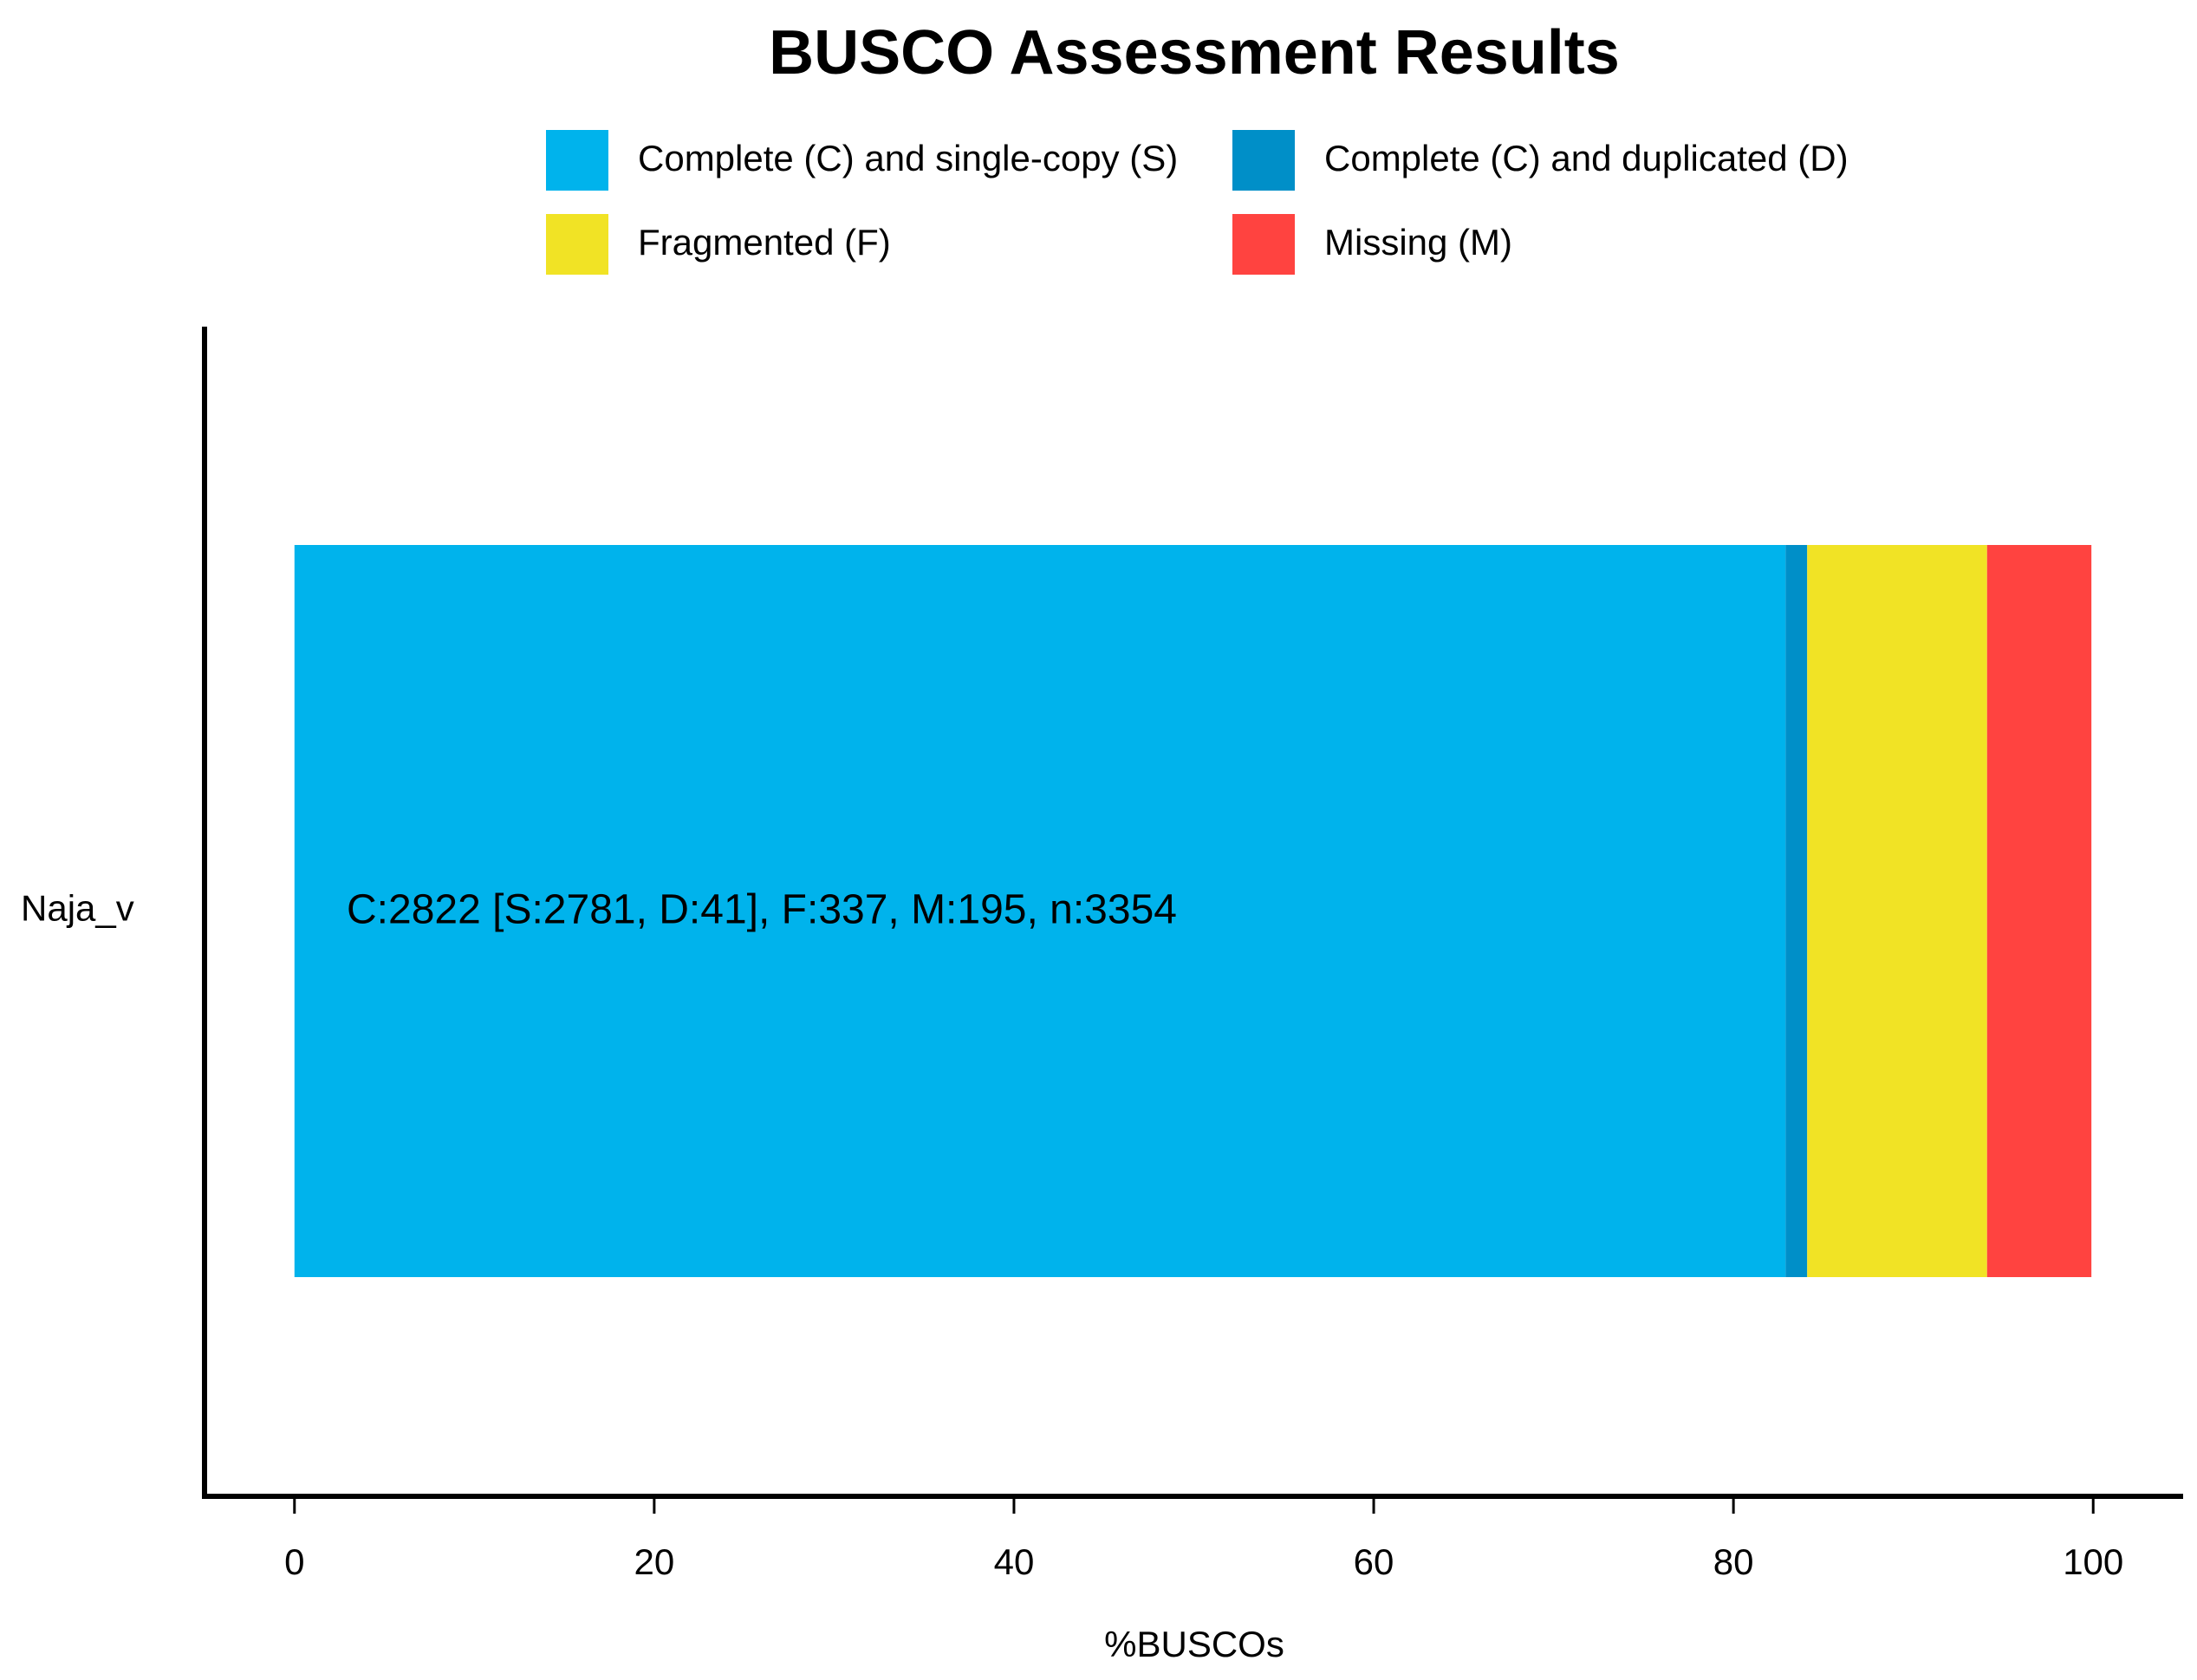 This screenshot has width=2197, height=1680. I want to click on y-tick-label: Naja_v, so click(77, 908).